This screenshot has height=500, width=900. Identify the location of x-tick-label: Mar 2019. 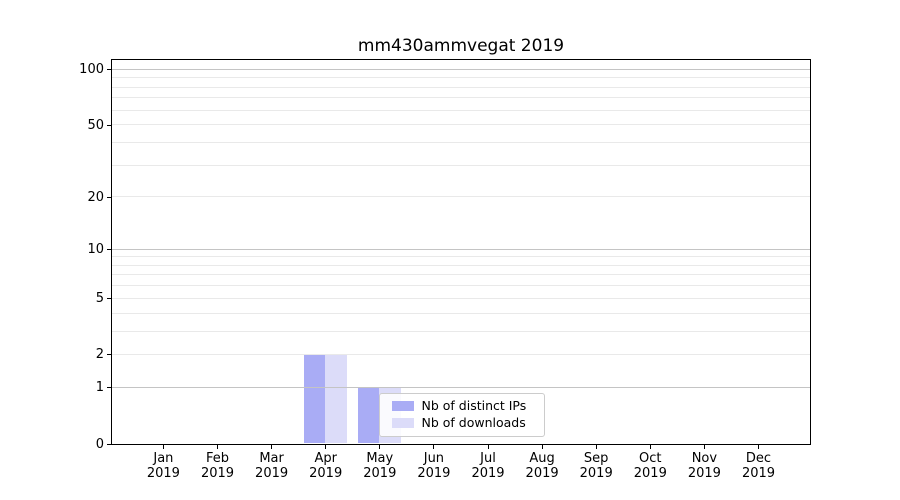
(272, 466).